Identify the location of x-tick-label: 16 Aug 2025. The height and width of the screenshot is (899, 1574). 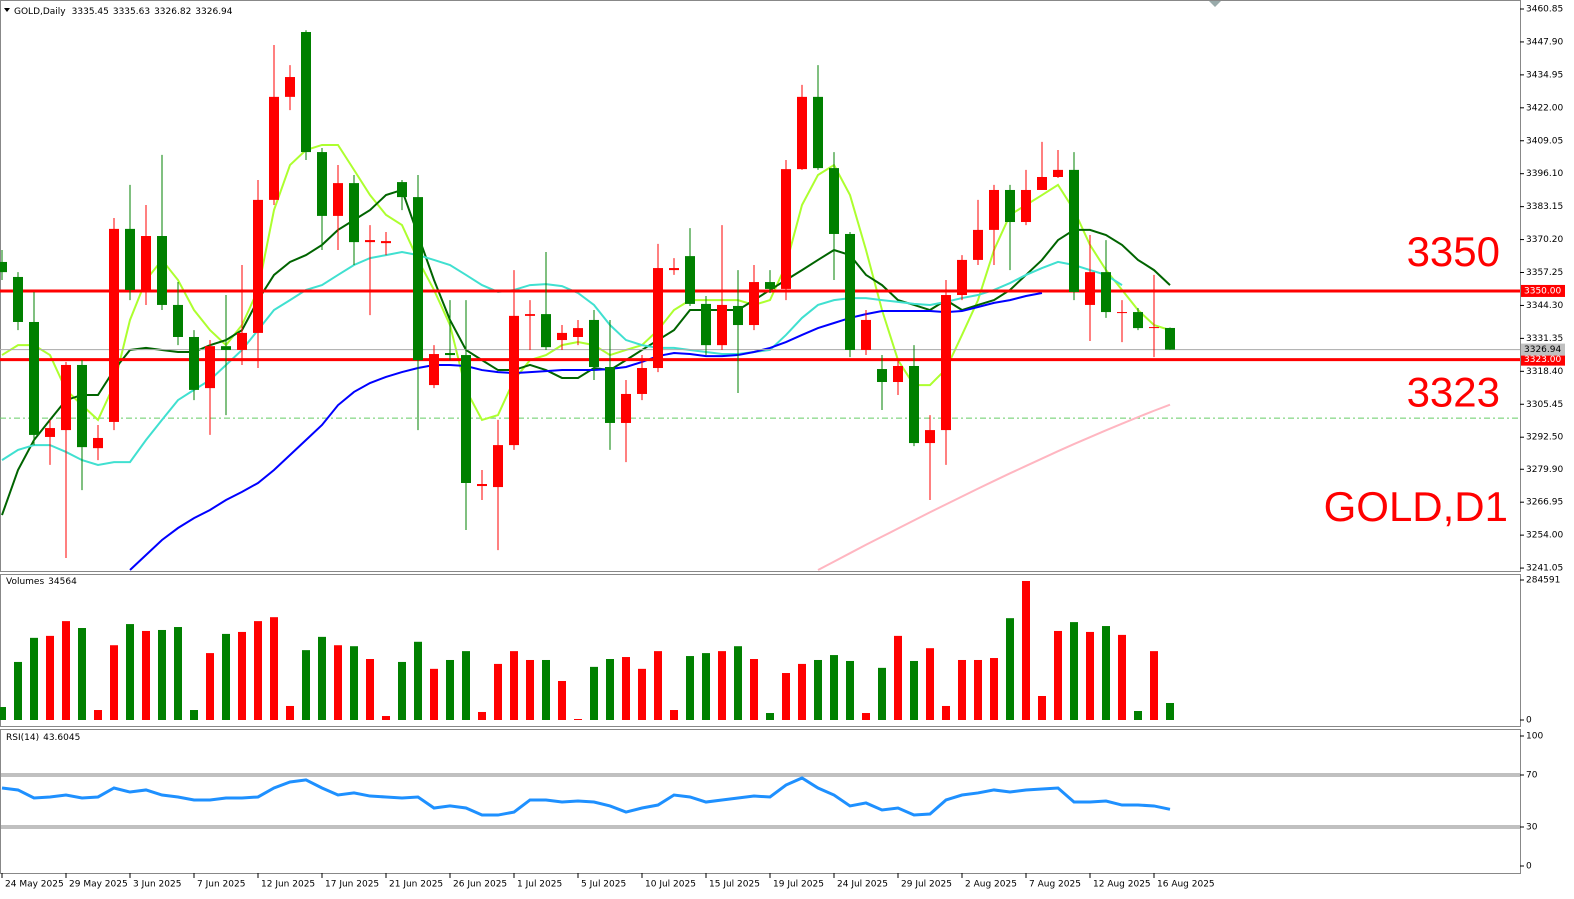
(1186, 885).